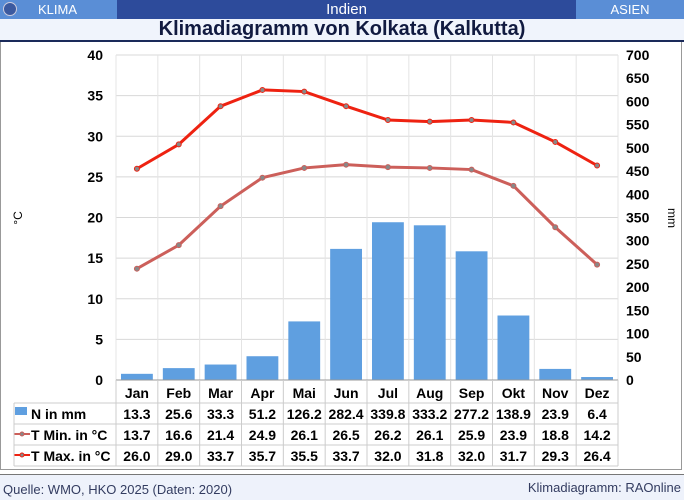  I want to click on legend-precip-icon, so click(21, 411).